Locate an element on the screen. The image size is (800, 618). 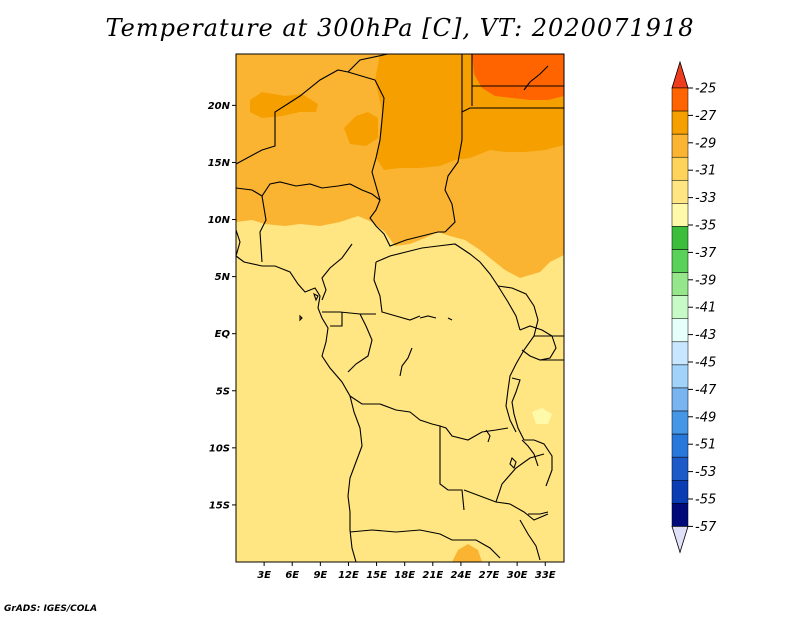
colorbar-label: -33 is located at coordinates (705, 198).